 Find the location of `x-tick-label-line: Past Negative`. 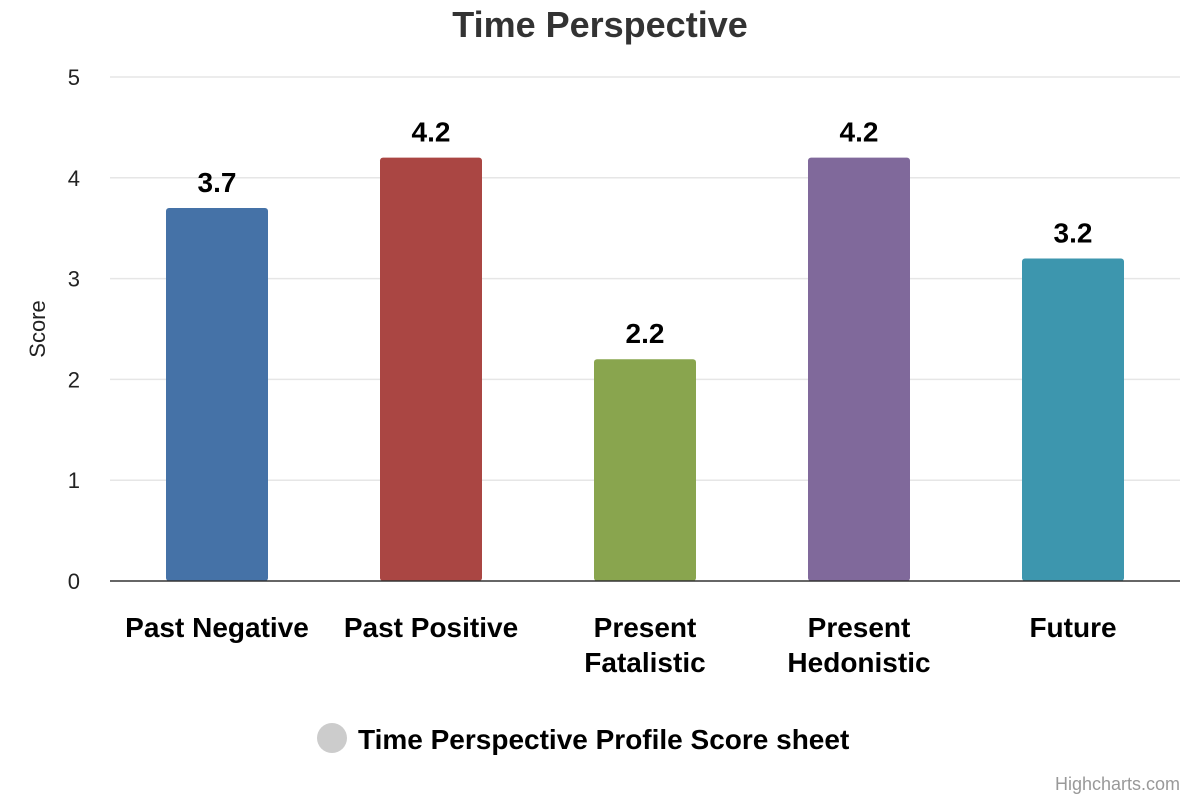

x-tick-label-line: Past Negative is located at coordinates (217, 627).